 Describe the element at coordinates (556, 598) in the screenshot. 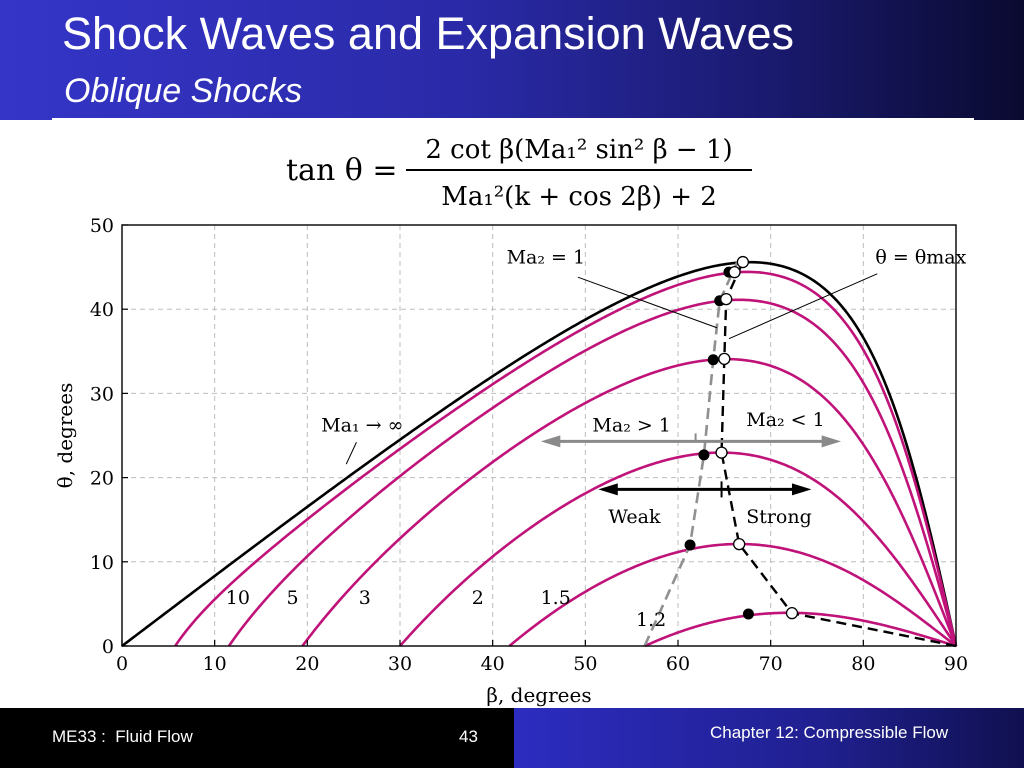

I see `series-label-5: 1.5` at that location.